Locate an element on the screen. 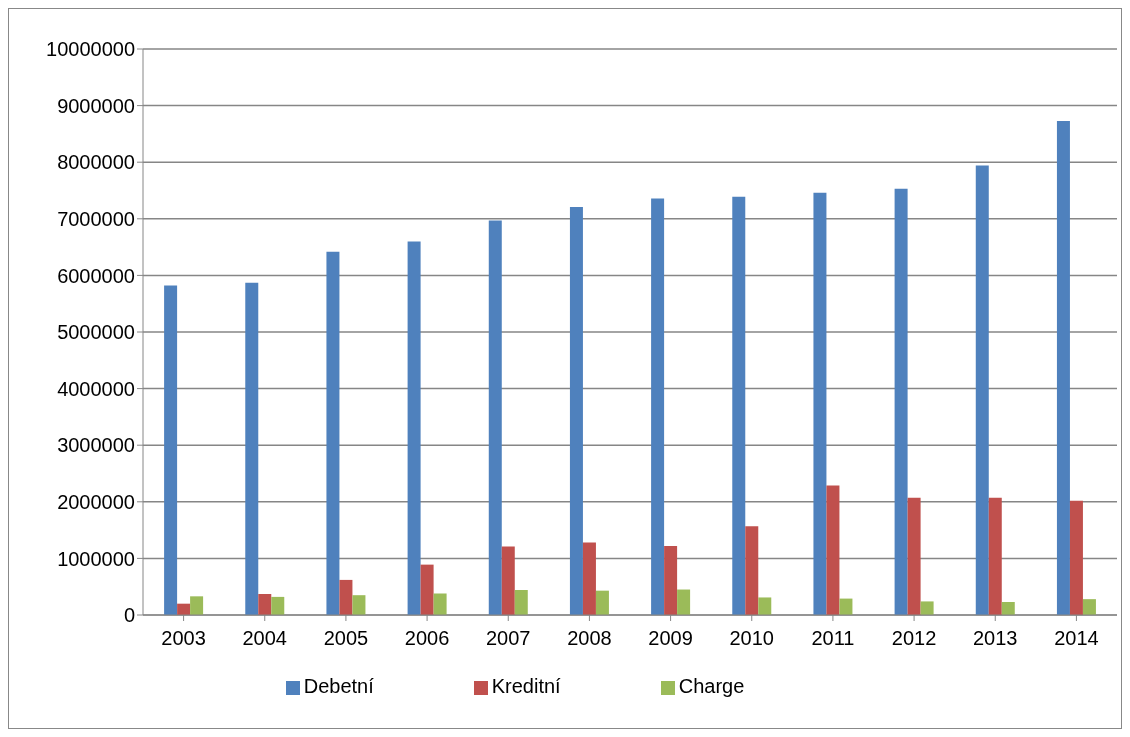 Image resolution: width=1130 pixels, height=737 pixels. y-tick-label: 0 is located at coordinates (129, 615).